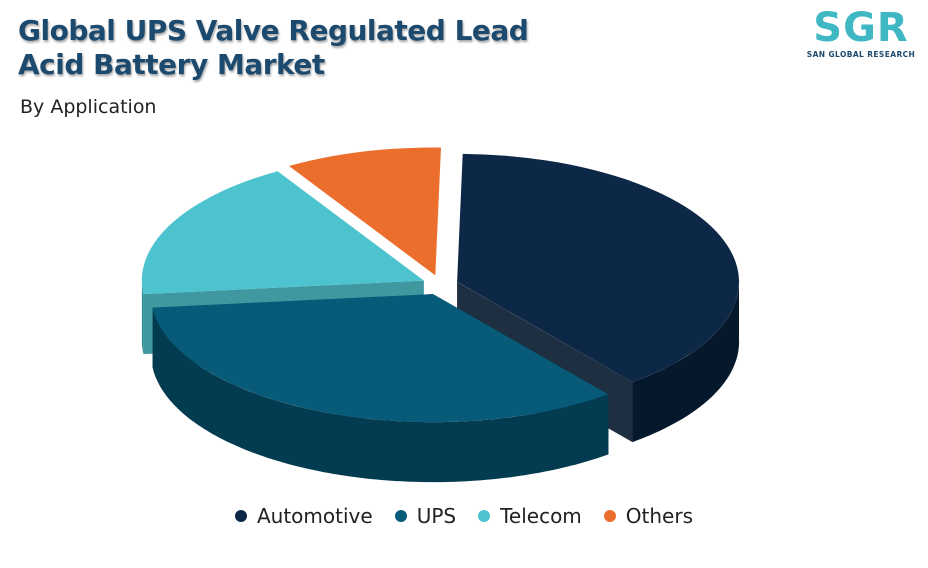 Image resolution: width=928 pixels, height=568 pixels. Describe the element at coordinates (282, 233) in the screenshot. I see `pie-slice-telecom` at that location.